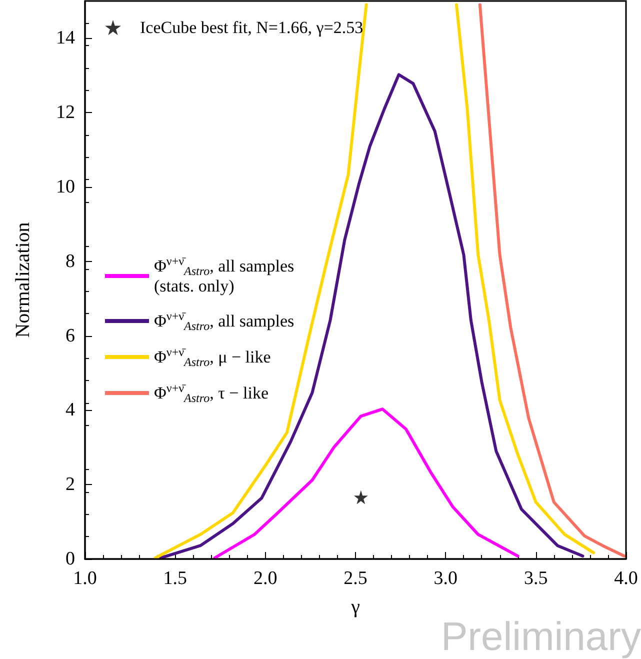 This screenshot has width=641, height=659. Describe the element at coordinates (175, 578) in the screenshot. I see `x-tick-label: 1.5` at that location.